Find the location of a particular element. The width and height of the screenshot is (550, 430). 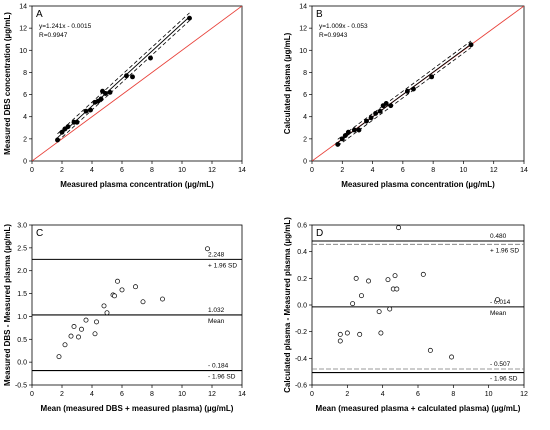

y-tick-label: 2 is located at coordinates (305, 139).